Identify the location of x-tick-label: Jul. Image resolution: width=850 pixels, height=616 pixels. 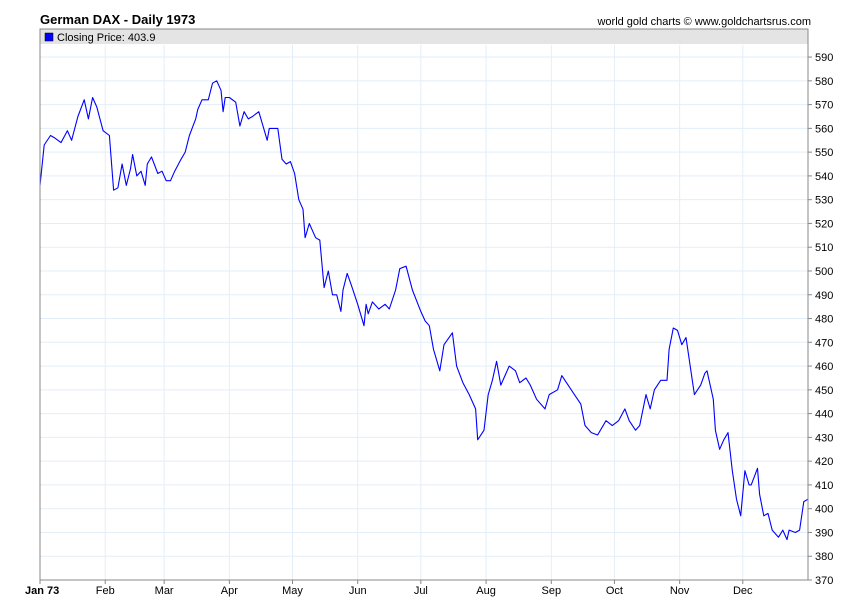
(421, 591).